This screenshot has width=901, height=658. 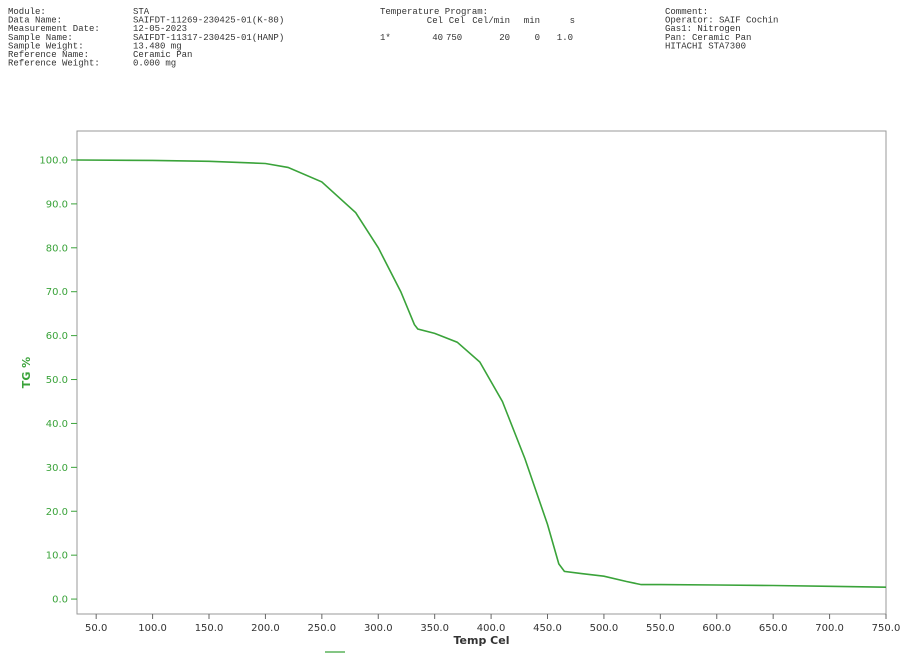 What do you see at coordinates (57, 556) in the screenshot?
I see `y-tick-label: 10.0` at bounding box center [57, 556].